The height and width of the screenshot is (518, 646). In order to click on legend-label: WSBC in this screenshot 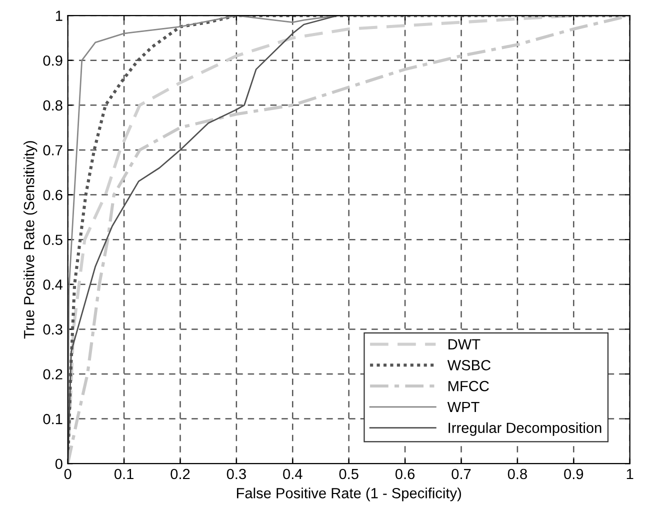, I will do `click(469, 365)`.